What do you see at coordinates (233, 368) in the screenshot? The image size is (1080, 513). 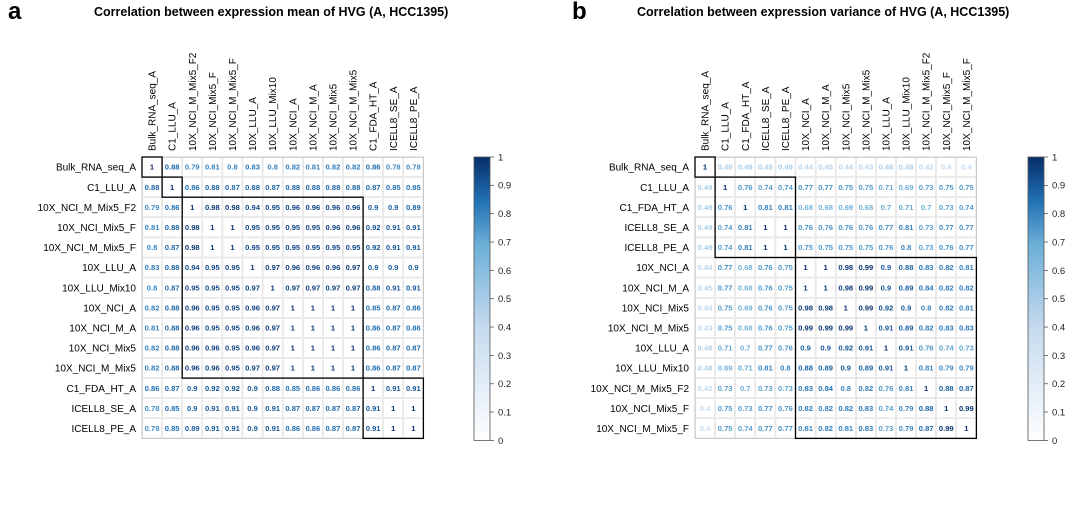 I see `cell-value-label: 0.95` at bounding box center [233, 368].